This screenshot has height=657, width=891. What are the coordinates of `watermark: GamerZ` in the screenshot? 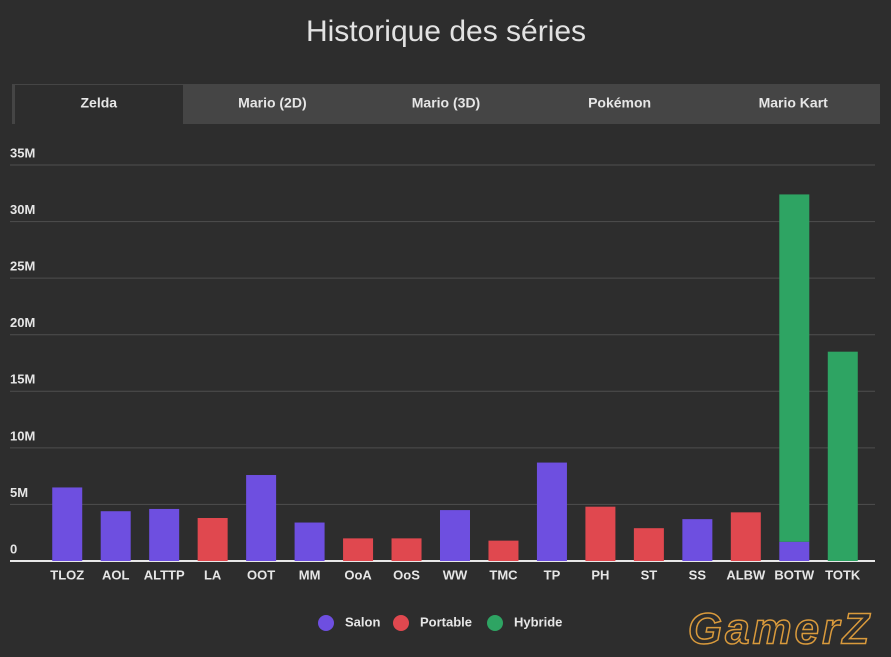 It's located at (780, 629).